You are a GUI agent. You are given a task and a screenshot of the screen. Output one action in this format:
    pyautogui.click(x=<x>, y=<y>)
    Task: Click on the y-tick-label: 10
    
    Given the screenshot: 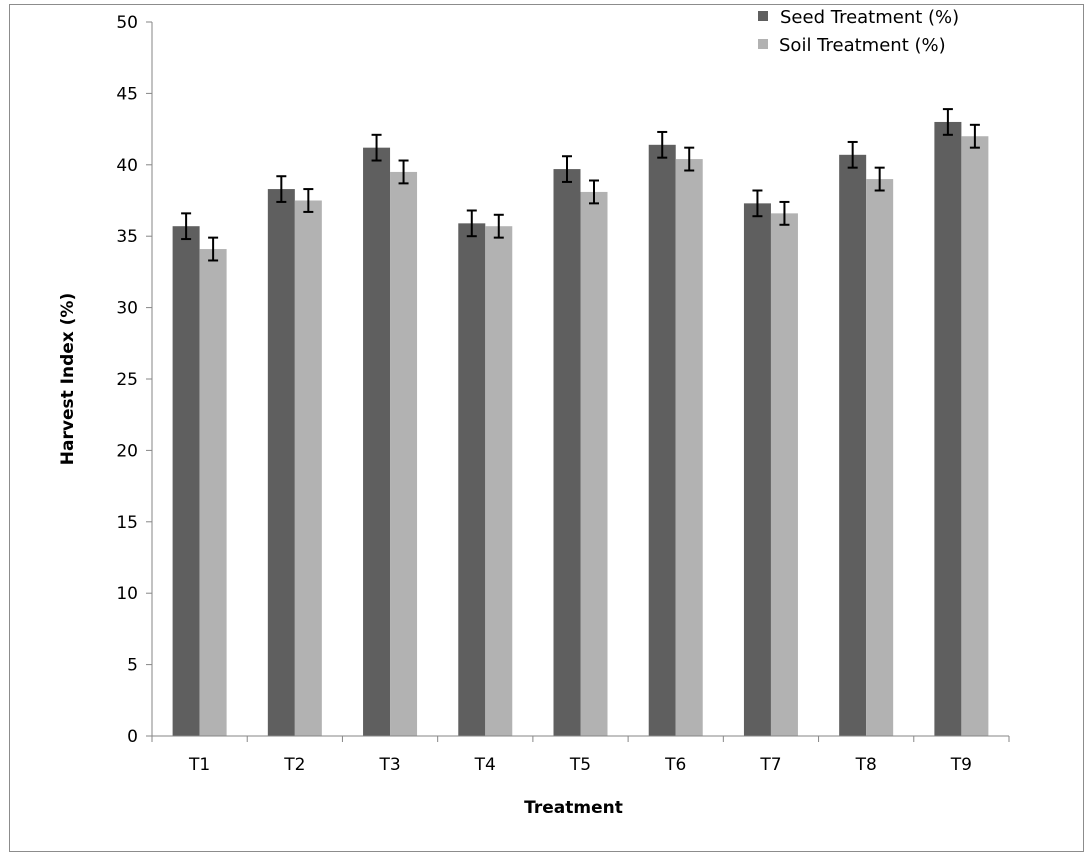 What is the action you would take?
    pyautogui.click(x=127, y=594)
    